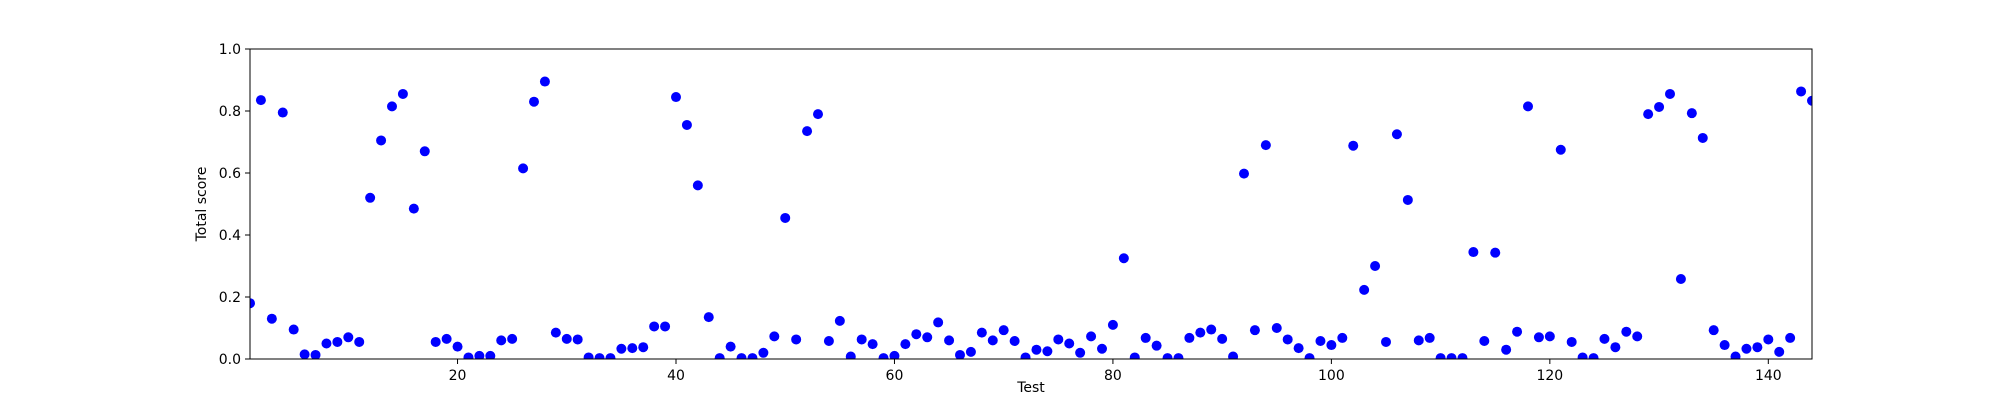  Describe the element at coordinates (230, 174) in the screenshot. I see `y-tick-label: 0.6` at that location.